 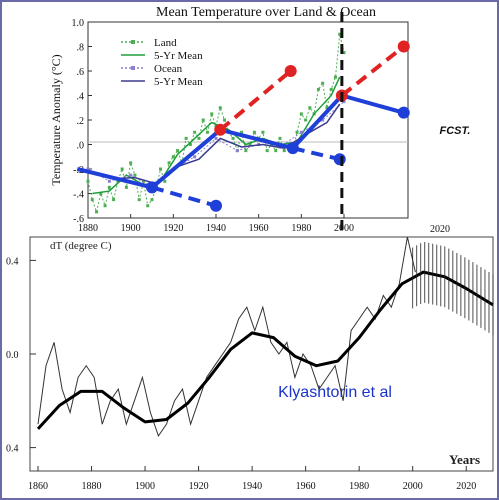 I want to click on top-y-tick-label: .2, so click(x=81, y=121).